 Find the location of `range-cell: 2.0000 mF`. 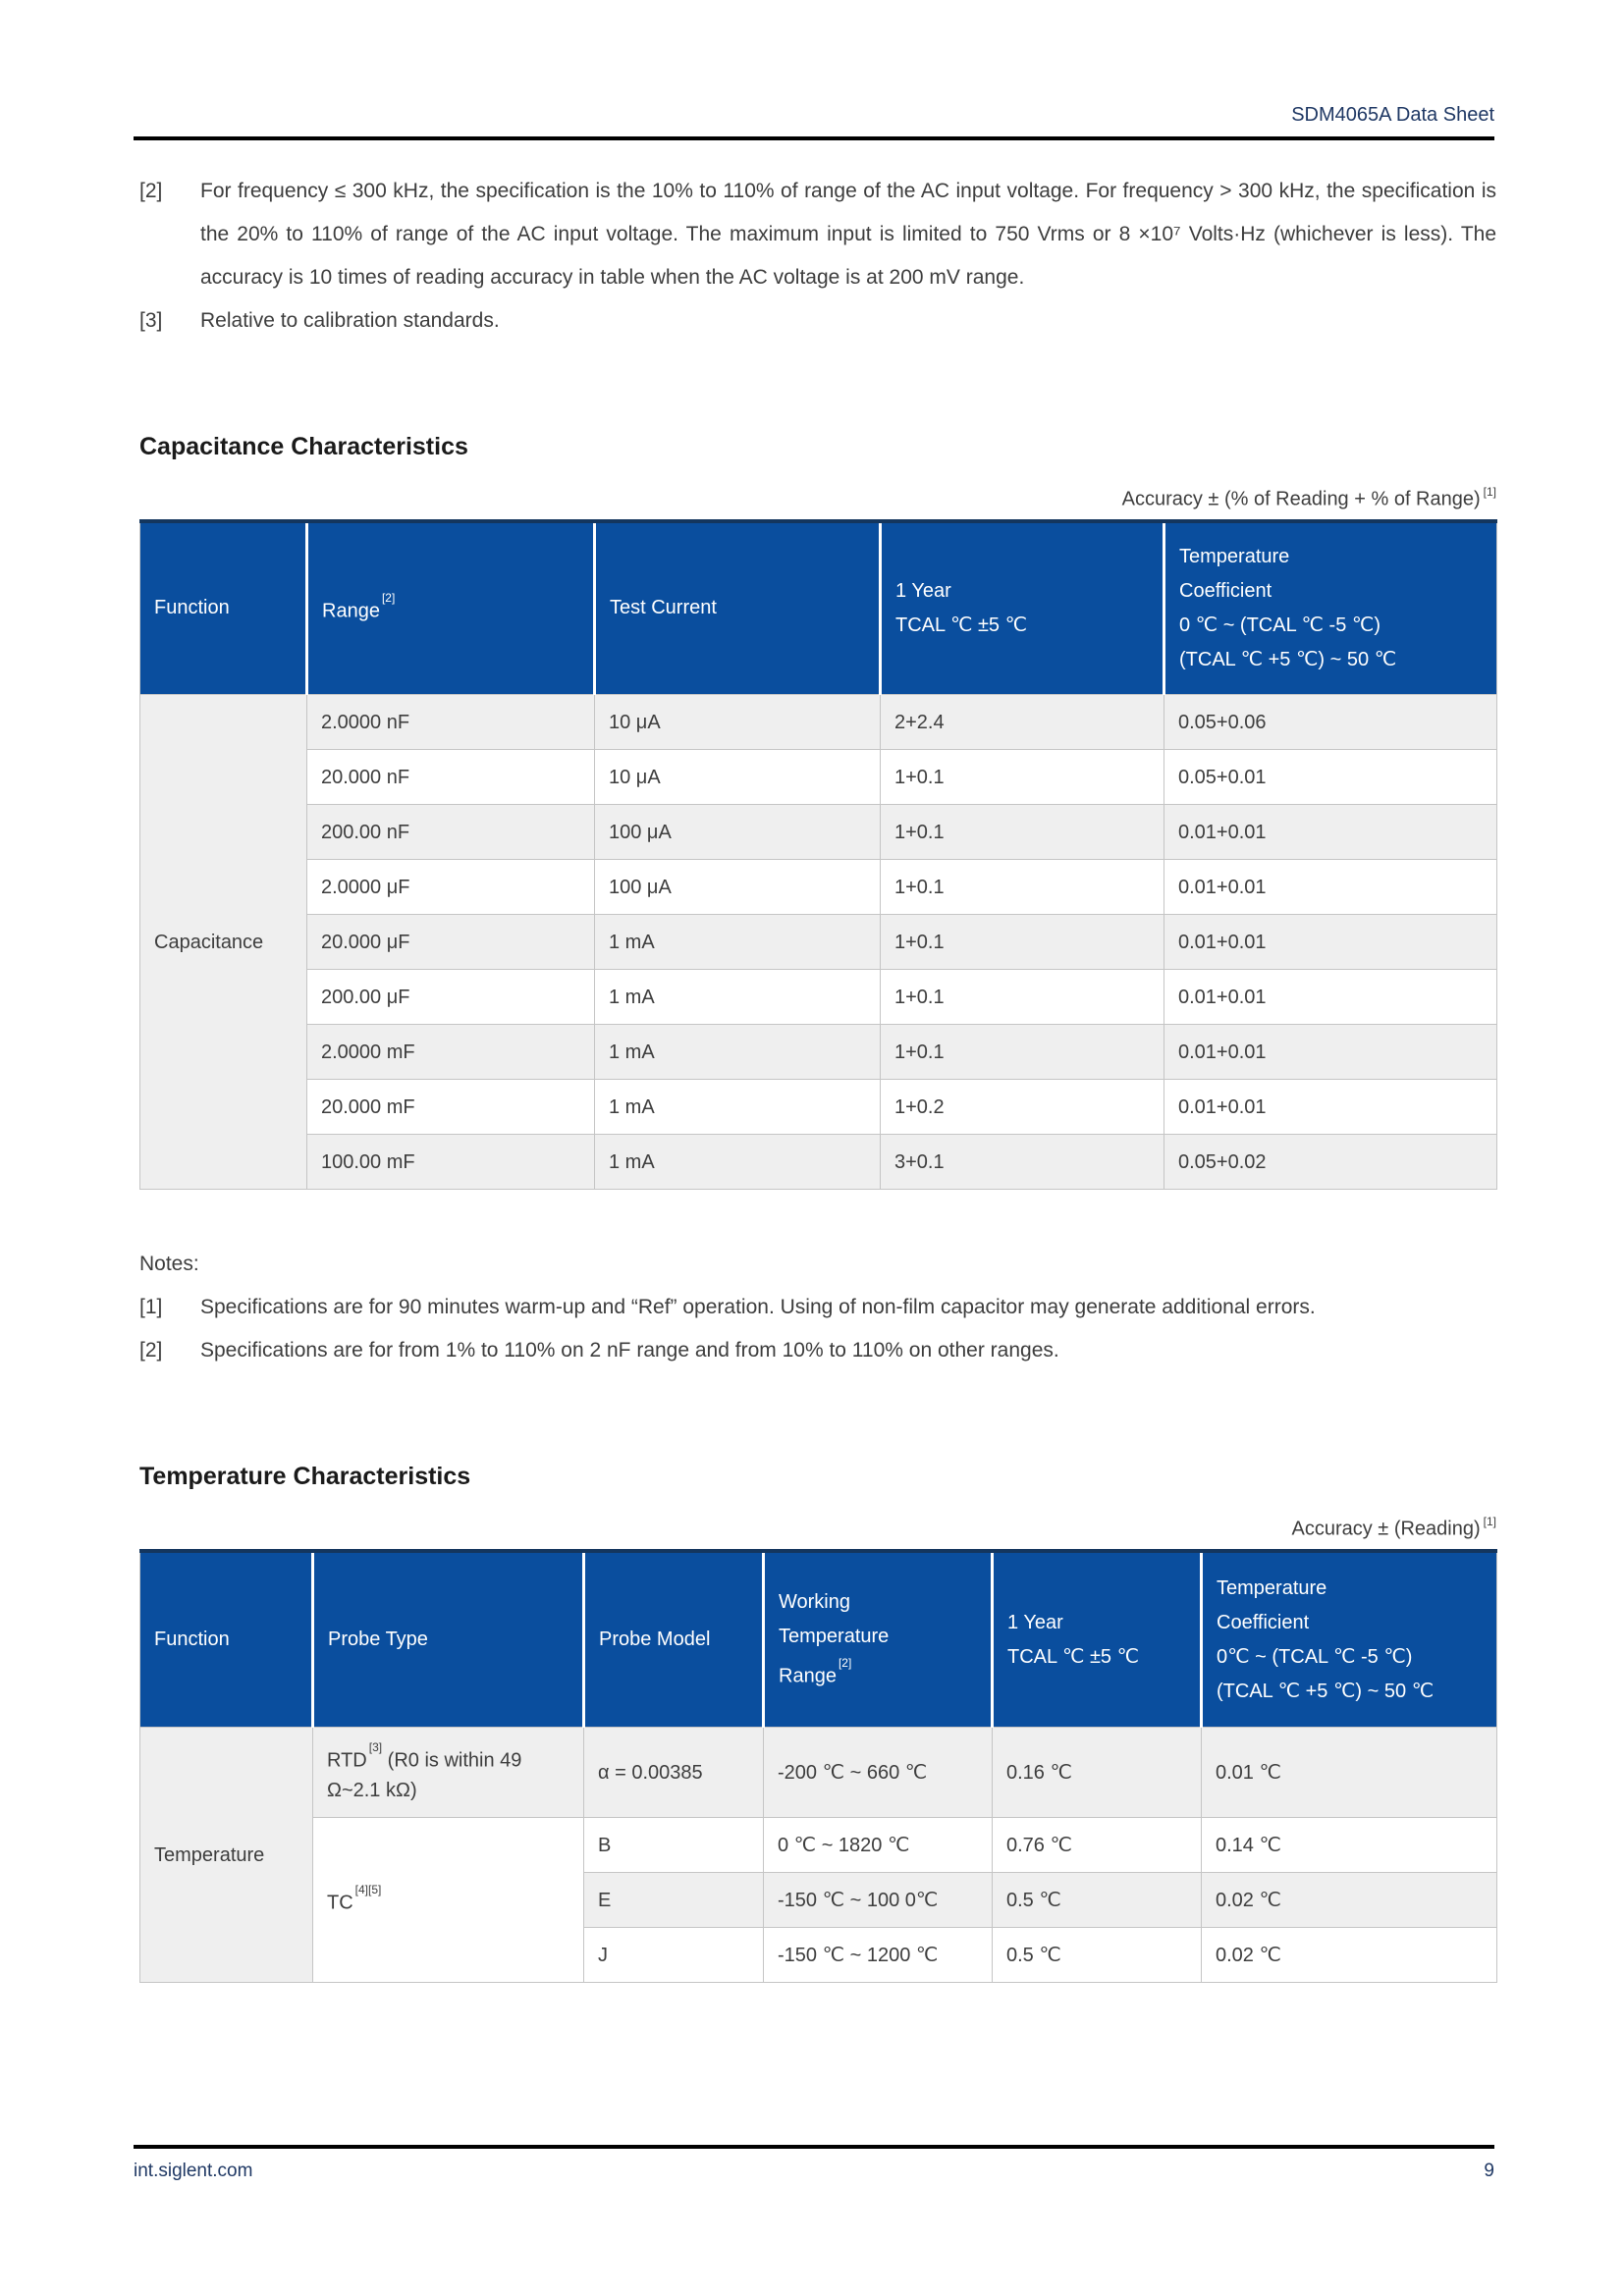

range-cell: 2.0000 mF is located at coordinates (450, 1053).